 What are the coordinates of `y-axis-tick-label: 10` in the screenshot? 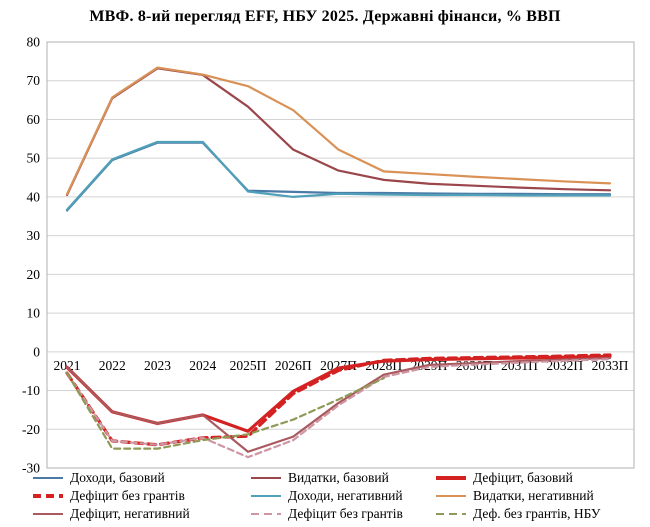 It's located at (34, 313).